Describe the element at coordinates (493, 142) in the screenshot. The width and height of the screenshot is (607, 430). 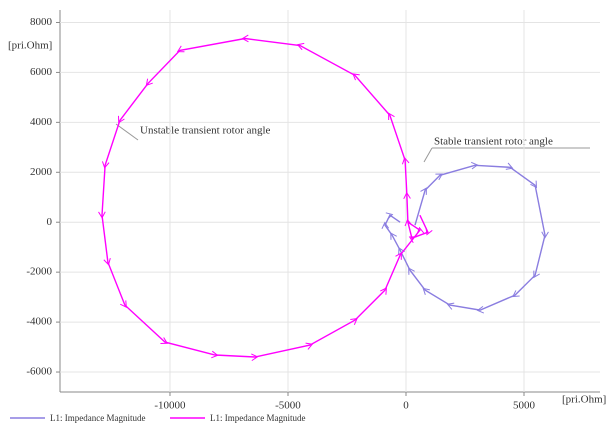
I see `annotation: Stable transient rotor angle` at that location.